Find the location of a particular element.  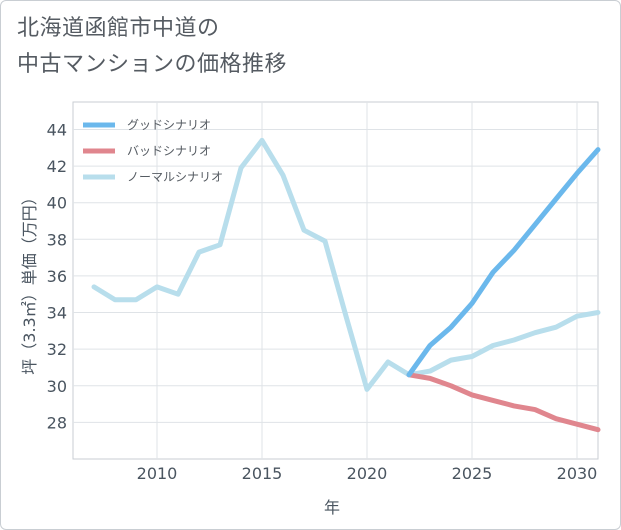

y-tick-label: 44 is located at coordinates (57, 129).